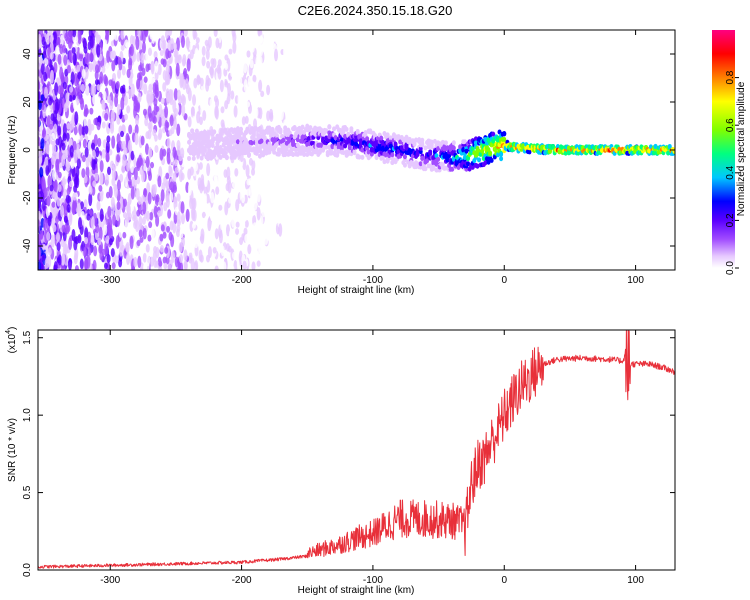 This screenshot has width=750, height=600. Describe the element at coordinates (356, 590) in the screenshot. I see `snr-x-label: Height of straight line (km)` at that location.